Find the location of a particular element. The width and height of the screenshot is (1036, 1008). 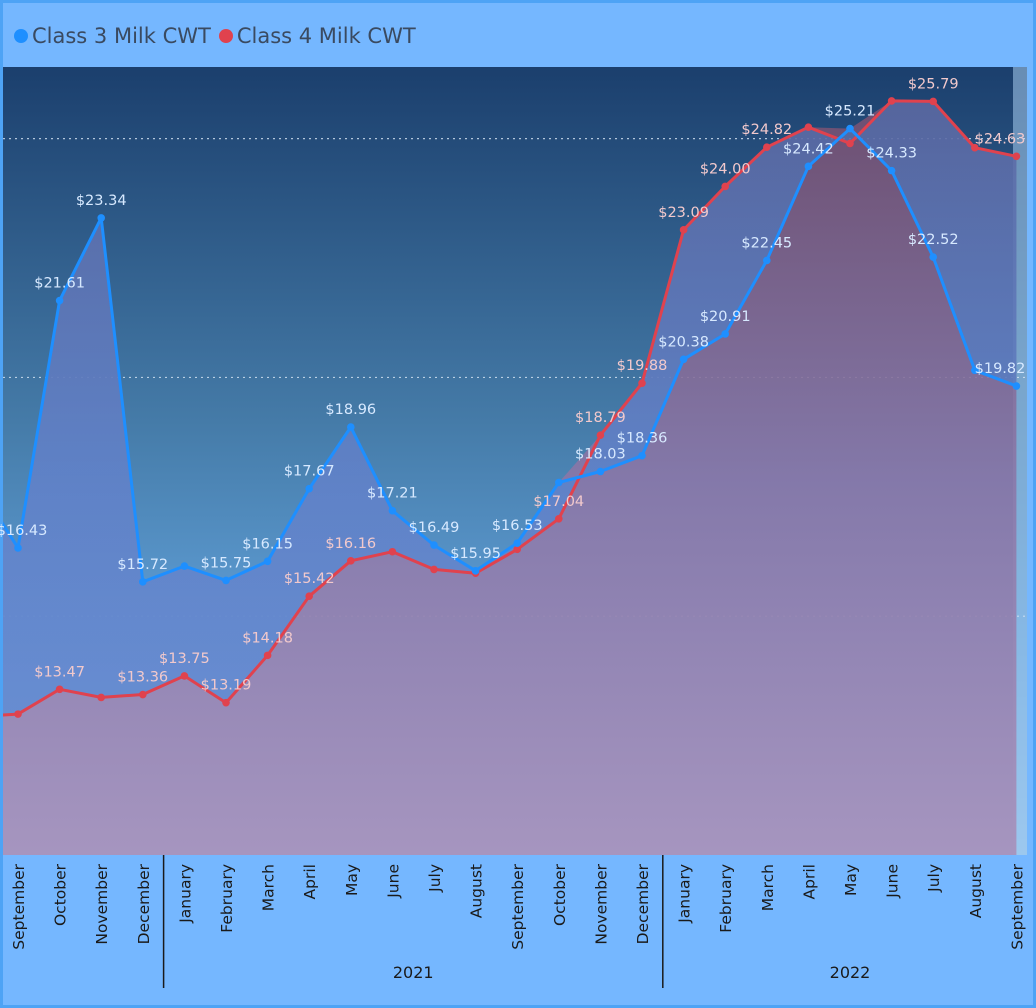

year-label: 2021 is located at coordinates (413, 972).